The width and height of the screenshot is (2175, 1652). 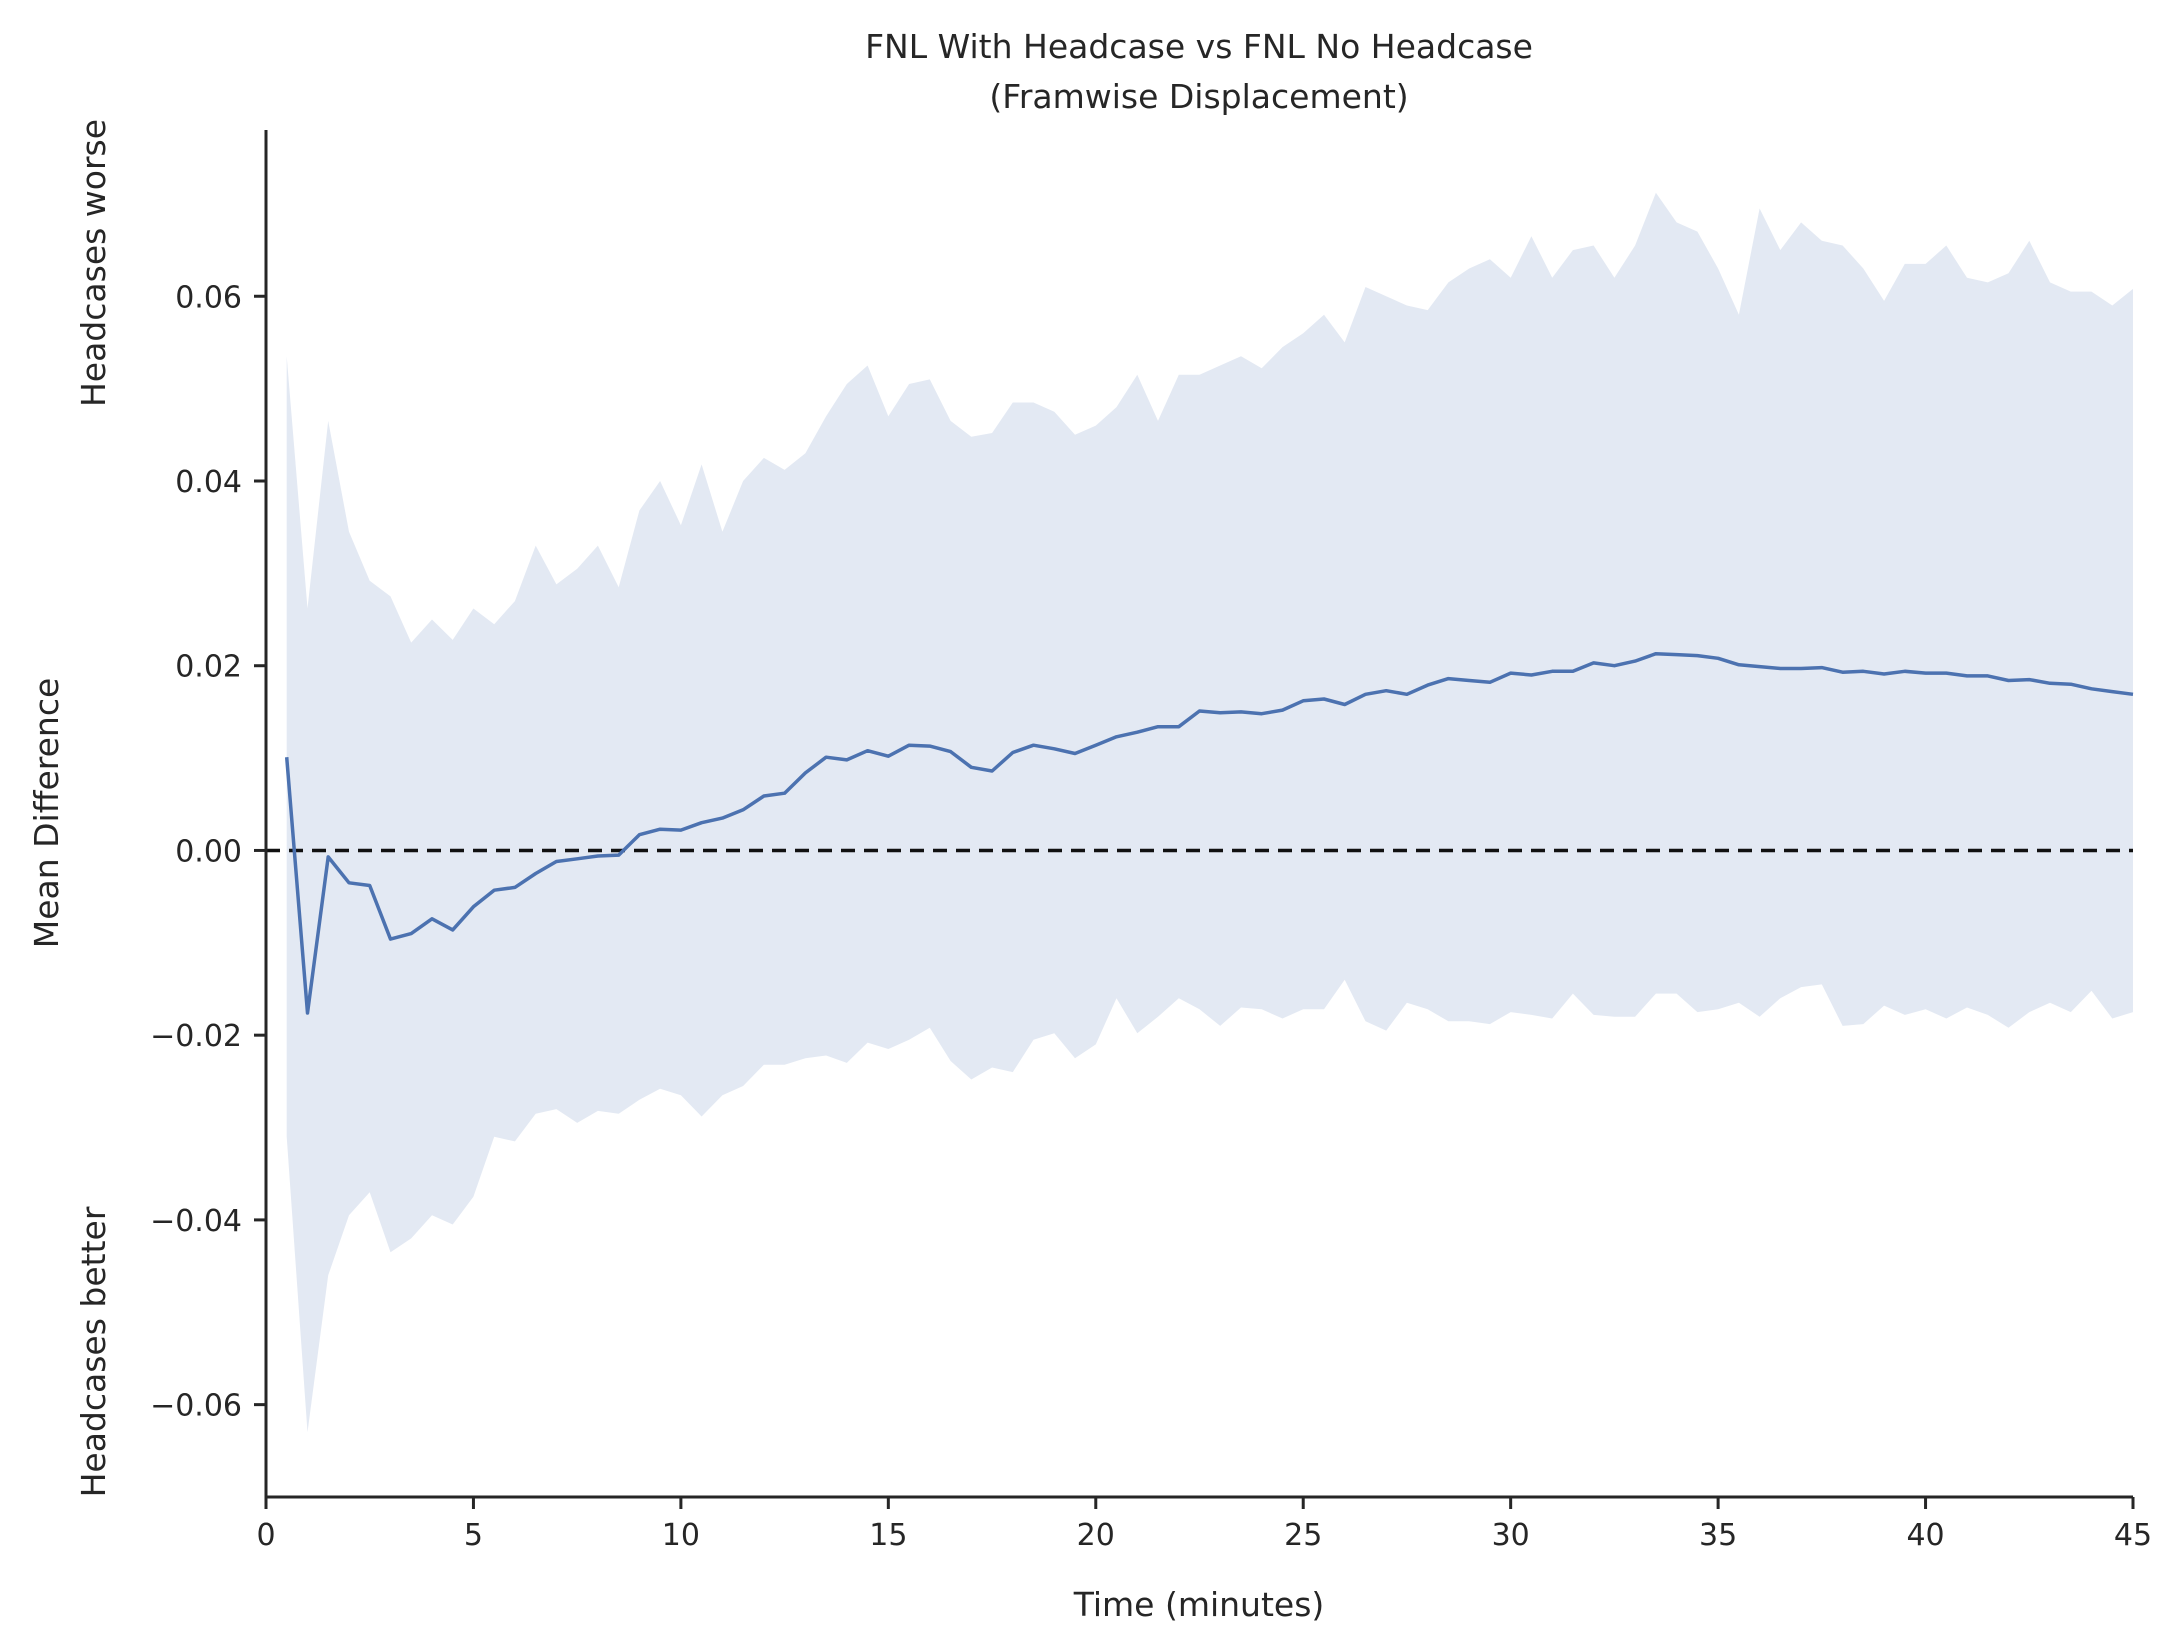 What do you see at coordinates (1303, 1535) in the screenshot?
I see `x-tick-label: 25` at bounding box center [1303, 1535].